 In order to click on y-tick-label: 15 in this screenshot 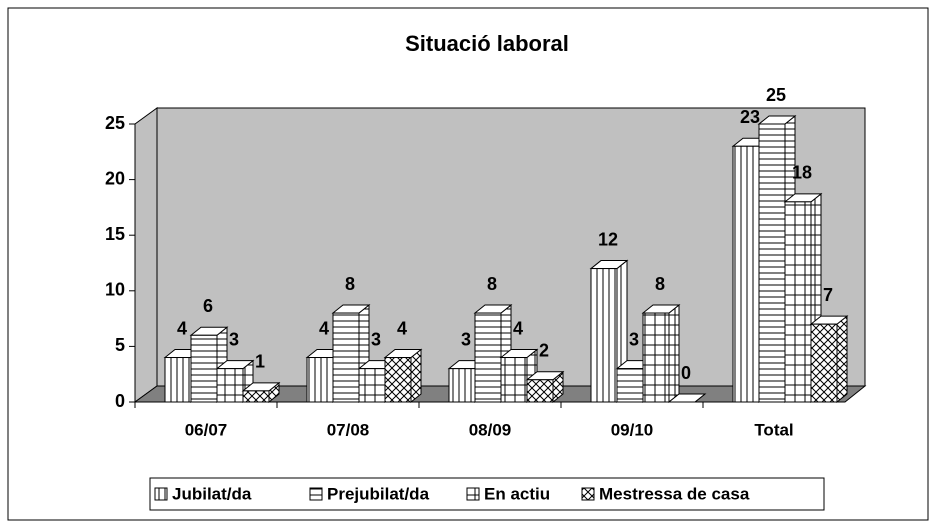, I will do `click(115, 234)`.